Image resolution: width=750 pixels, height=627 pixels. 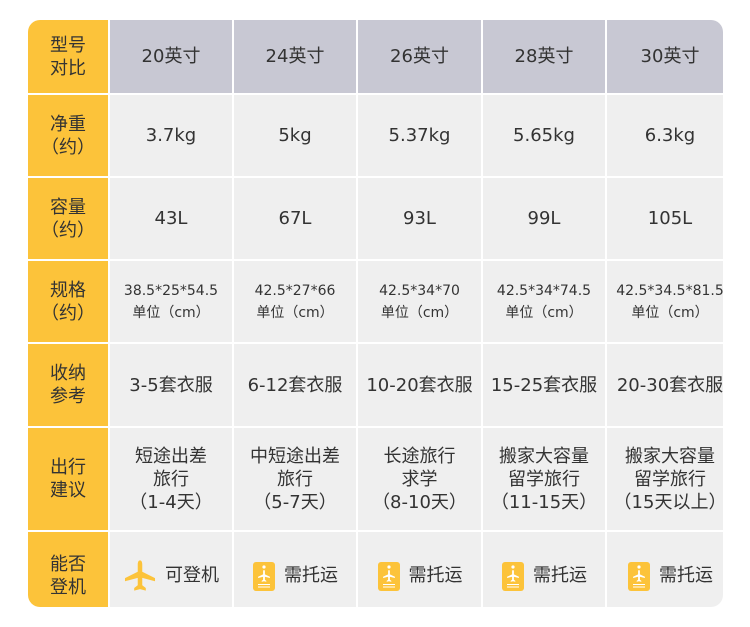 I want to click on row-label-line: 参考, so click(x=68, y=396).